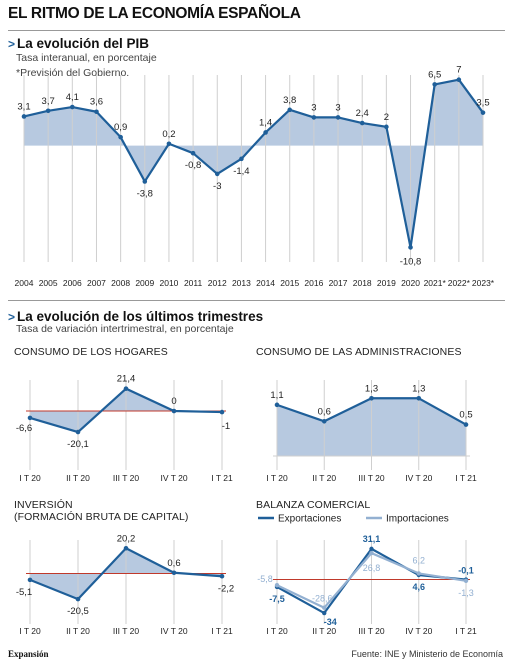  What do you see at coordinates (483, 283) in the screenshot?
I see `pib-category-label: 2023*` at bounding box center [483, 283].